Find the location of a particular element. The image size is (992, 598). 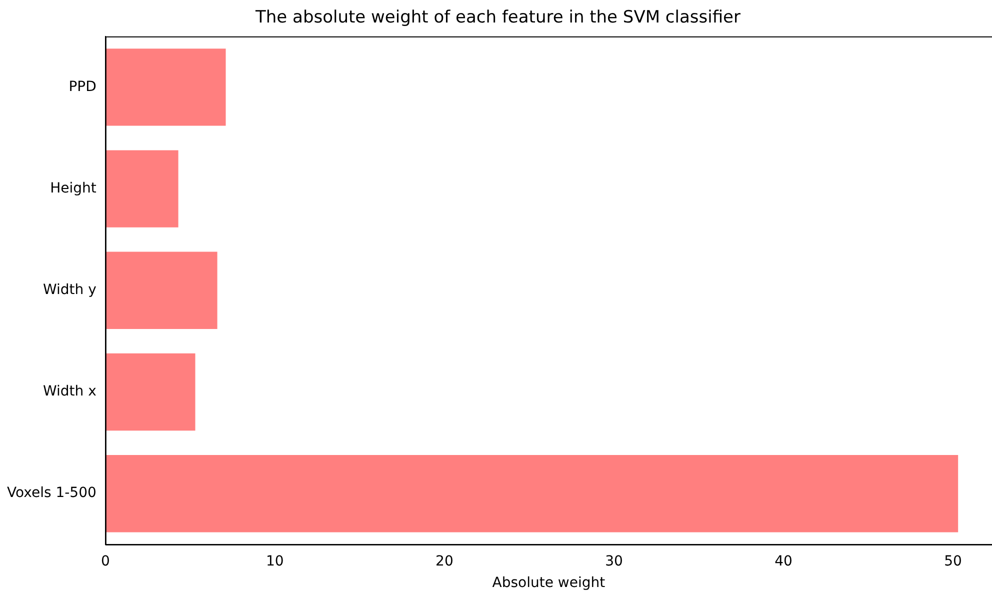

y-tick-label: PPD is located at coordinates (82, 86).